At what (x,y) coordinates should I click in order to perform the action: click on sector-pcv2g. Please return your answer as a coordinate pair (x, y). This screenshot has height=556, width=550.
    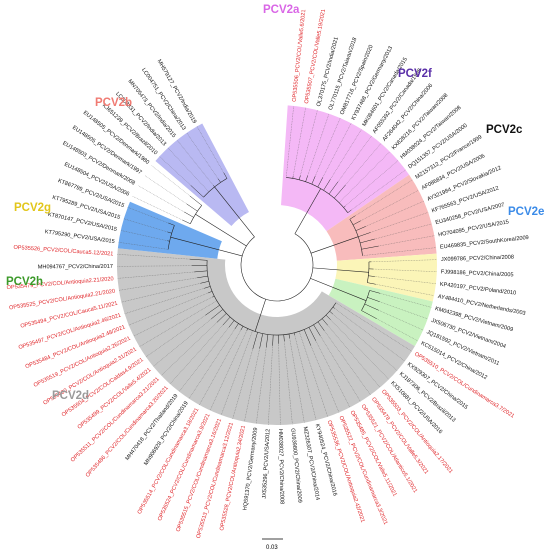
    Looking at the image, I should click on (386, 277).